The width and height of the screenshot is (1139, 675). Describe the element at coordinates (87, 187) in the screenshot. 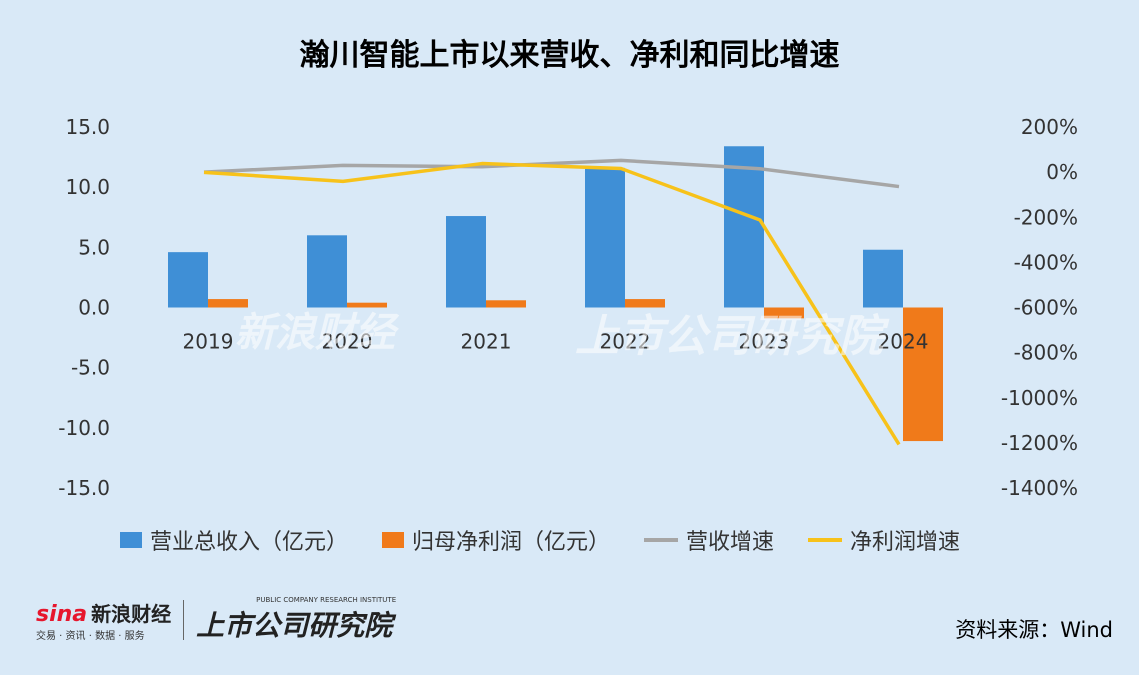

I see `left-tick-label: 10.0` at that location.